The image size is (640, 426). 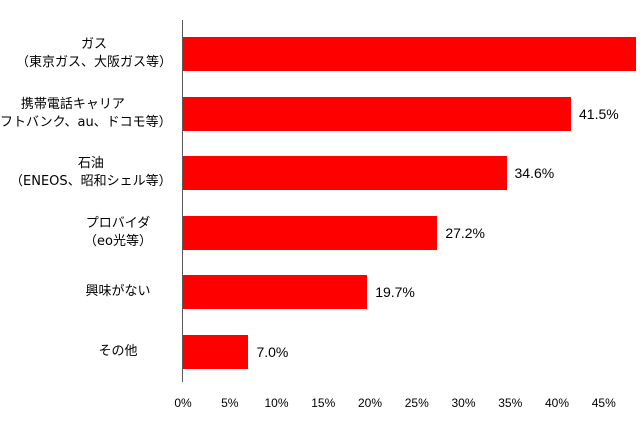 I want to click on value-label: 41.5%, so click(x=599, y=113).